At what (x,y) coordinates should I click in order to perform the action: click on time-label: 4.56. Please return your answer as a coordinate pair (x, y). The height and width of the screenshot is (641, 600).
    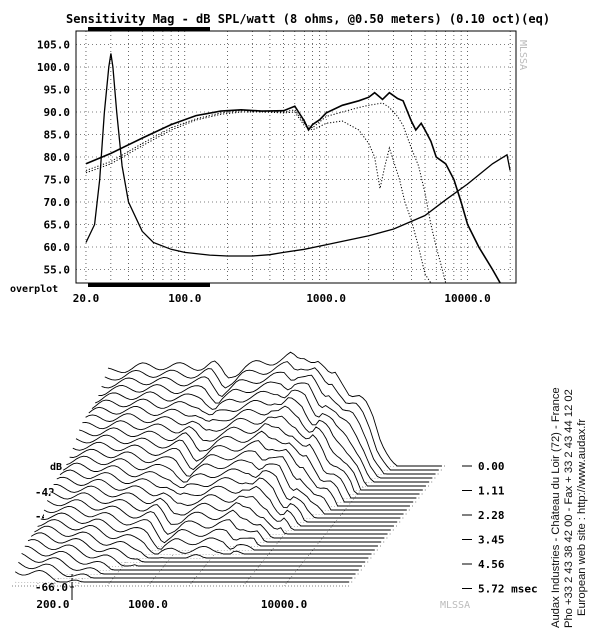
    Looking at the image, I should click on (491, 564).